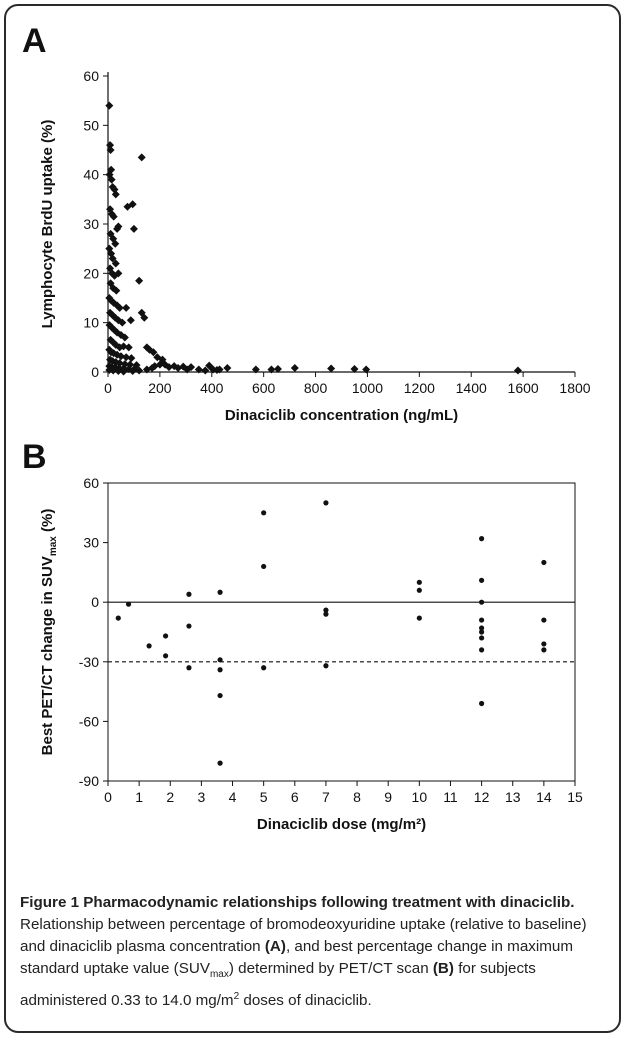 This screenshot has width=629, height=1039. Describe the element at coordinates (367, 388) in the screenshot. I see `a-x-tick-label: 1000` at that location.